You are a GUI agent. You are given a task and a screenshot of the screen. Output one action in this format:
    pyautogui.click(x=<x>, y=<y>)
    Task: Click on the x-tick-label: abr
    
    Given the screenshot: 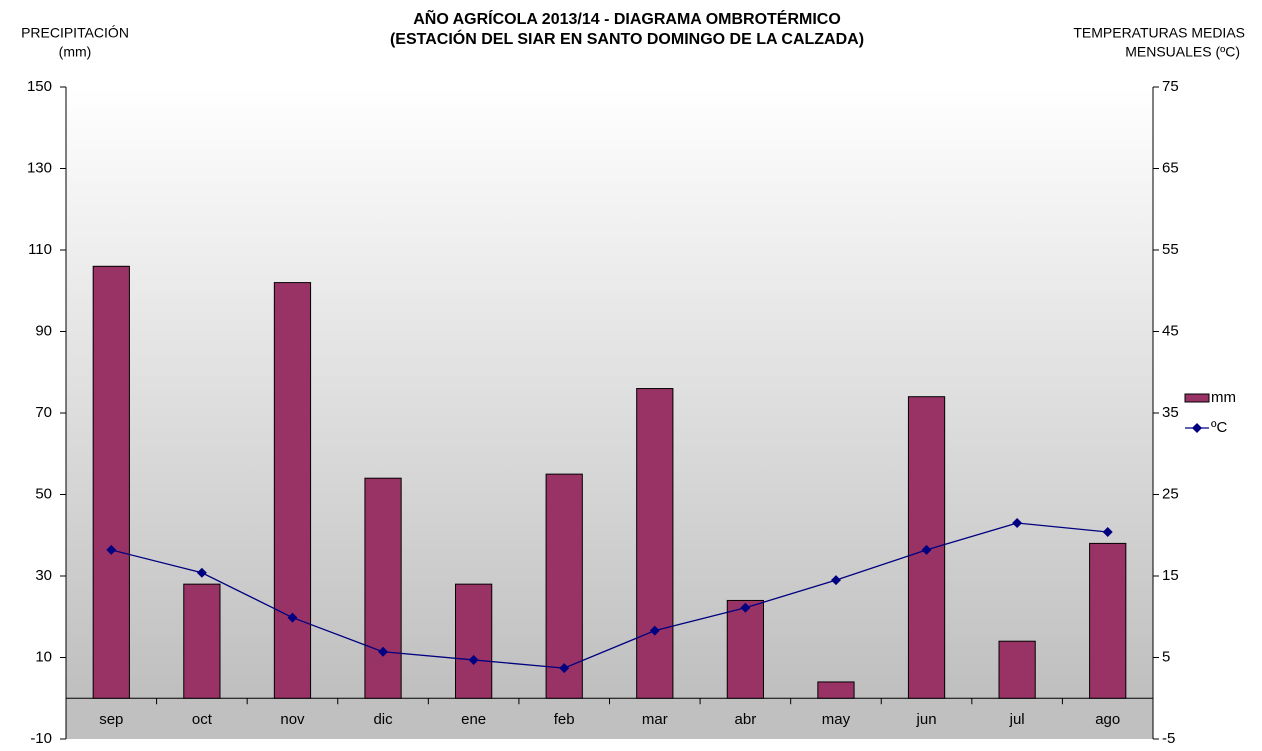 What is the action you would take?
    pyautogui.click(x=746, y=719)
    